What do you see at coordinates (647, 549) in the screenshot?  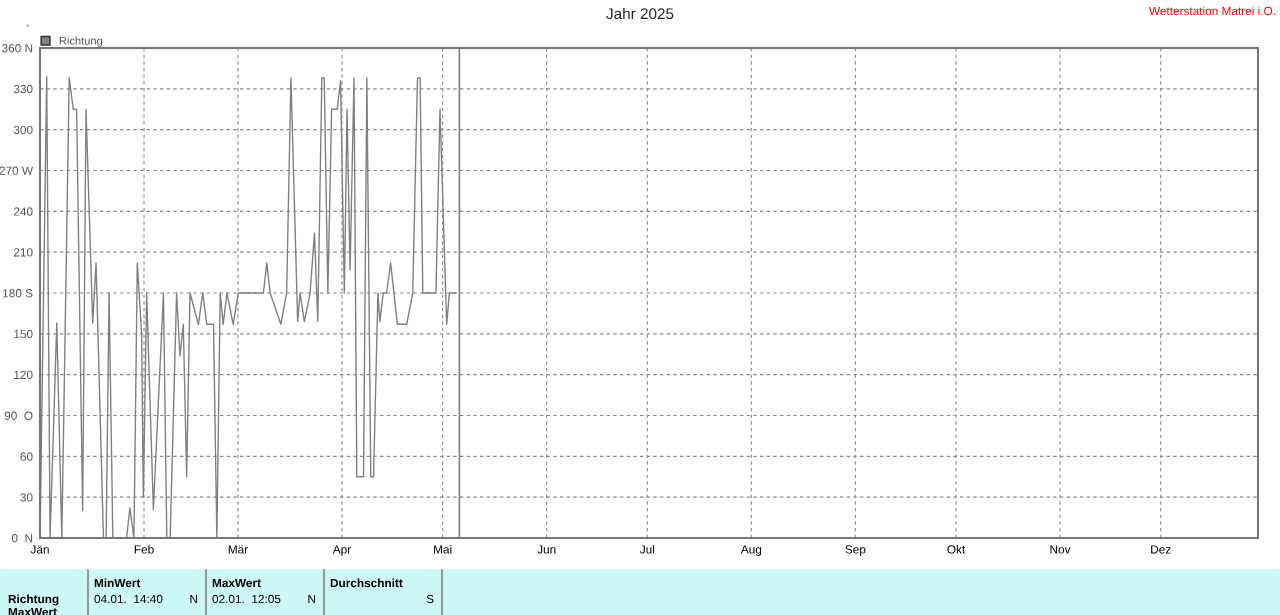 I see `x-tick-label: Jul` at bounding box center [647, 549].